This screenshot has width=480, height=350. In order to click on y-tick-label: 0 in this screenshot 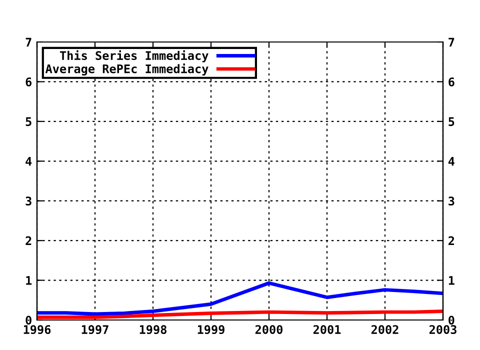, I will do `click(29, 320)`.